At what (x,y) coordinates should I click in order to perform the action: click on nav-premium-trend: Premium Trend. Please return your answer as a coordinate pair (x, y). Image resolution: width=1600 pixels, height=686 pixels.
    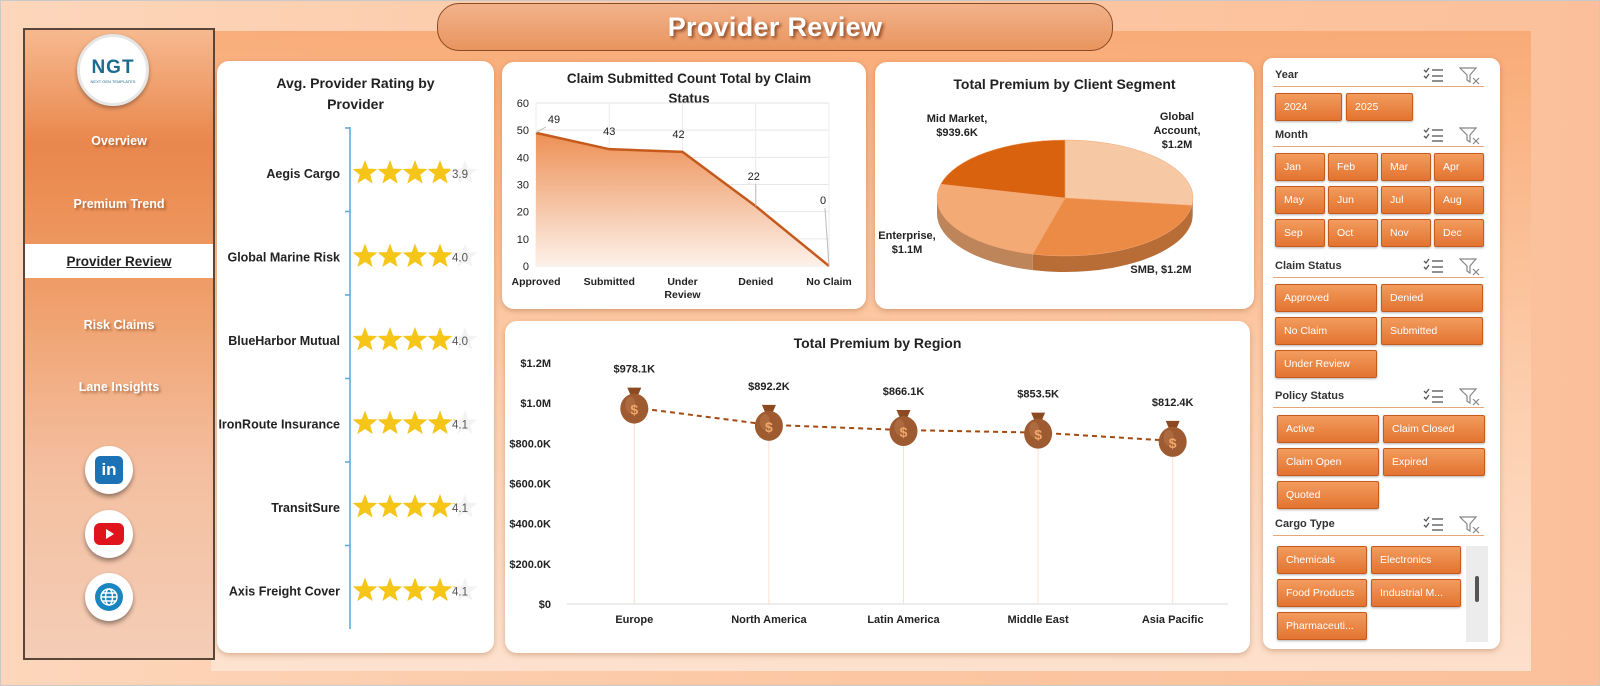
    Looking at the image, I should click on (119, 204).